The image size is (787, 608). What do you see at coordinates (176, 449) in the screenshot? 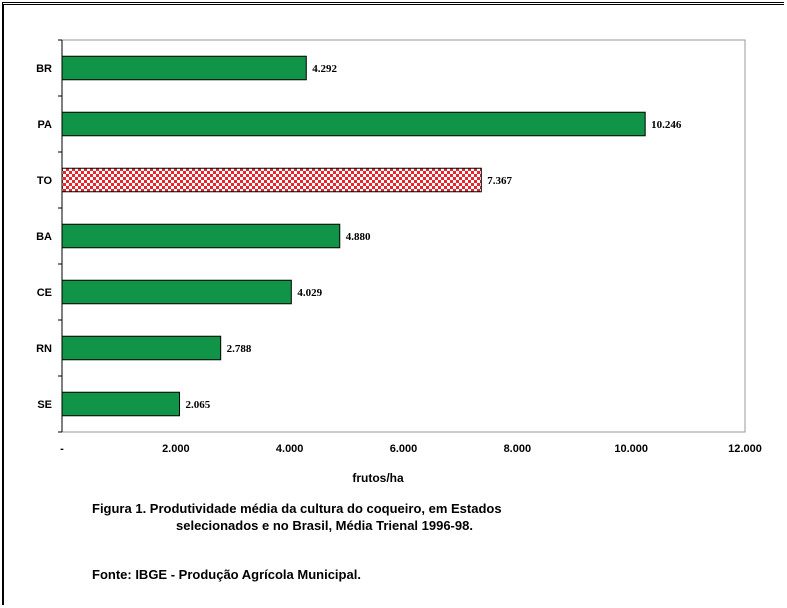
I see `x-tick-label: 2.000` at bounding box center [176, 449].